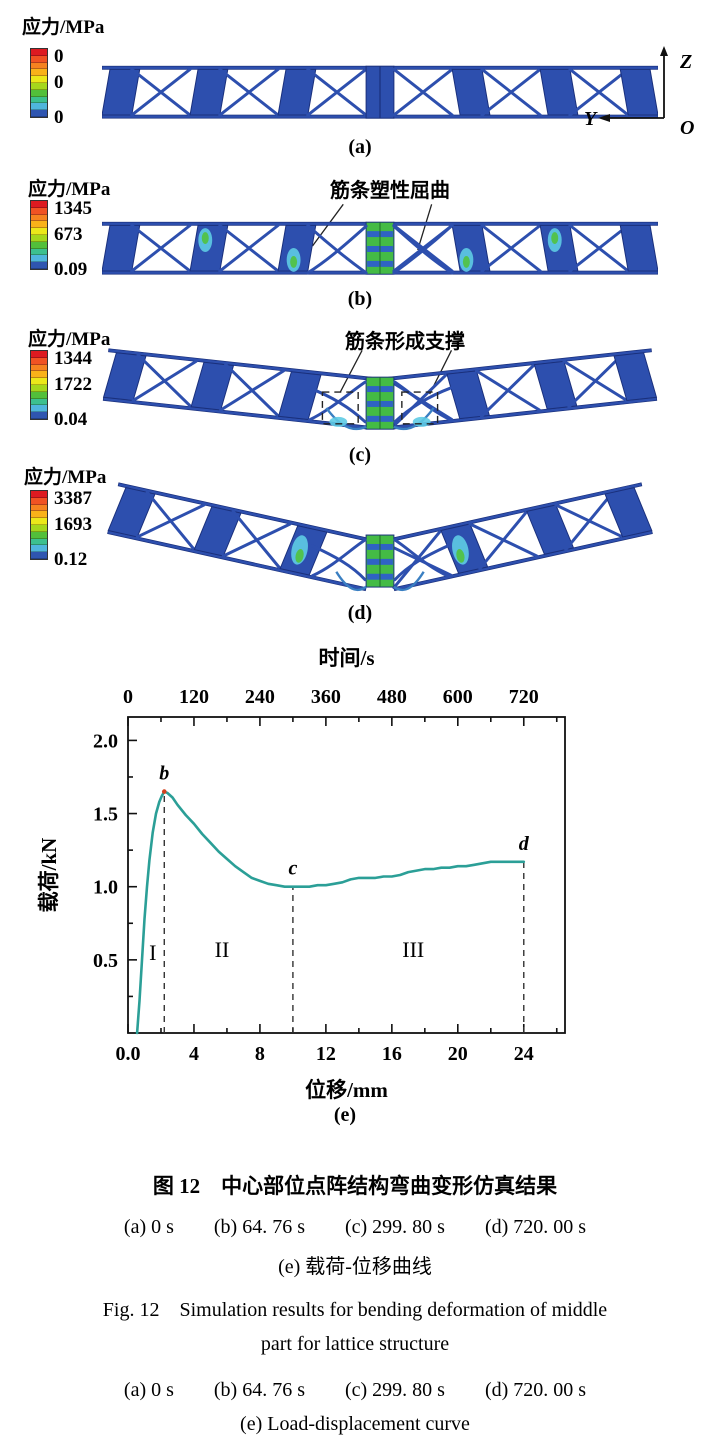 The image size is (710, 1453). What do you see at coordinates (380, 92) in the screenshot?
I see `lattice-beam-undeformed` at bounding box center [380, 92].